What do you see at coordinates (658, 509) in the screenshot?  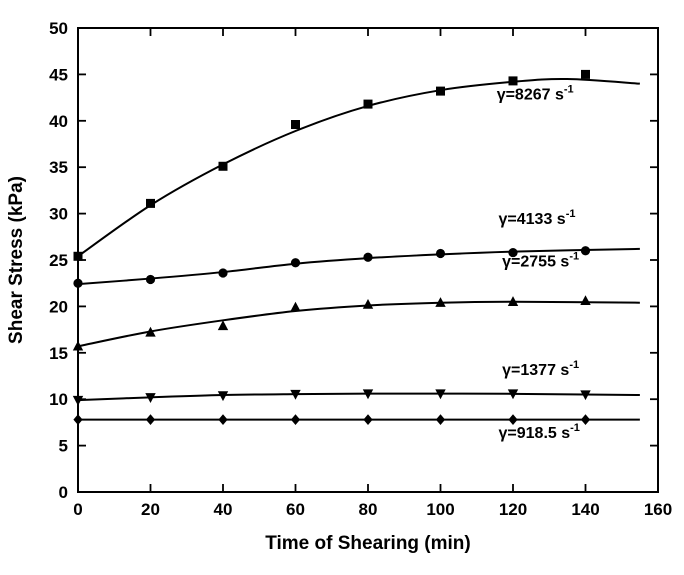 I see `x-tick-label: 160` at bounding box center [658, 509].